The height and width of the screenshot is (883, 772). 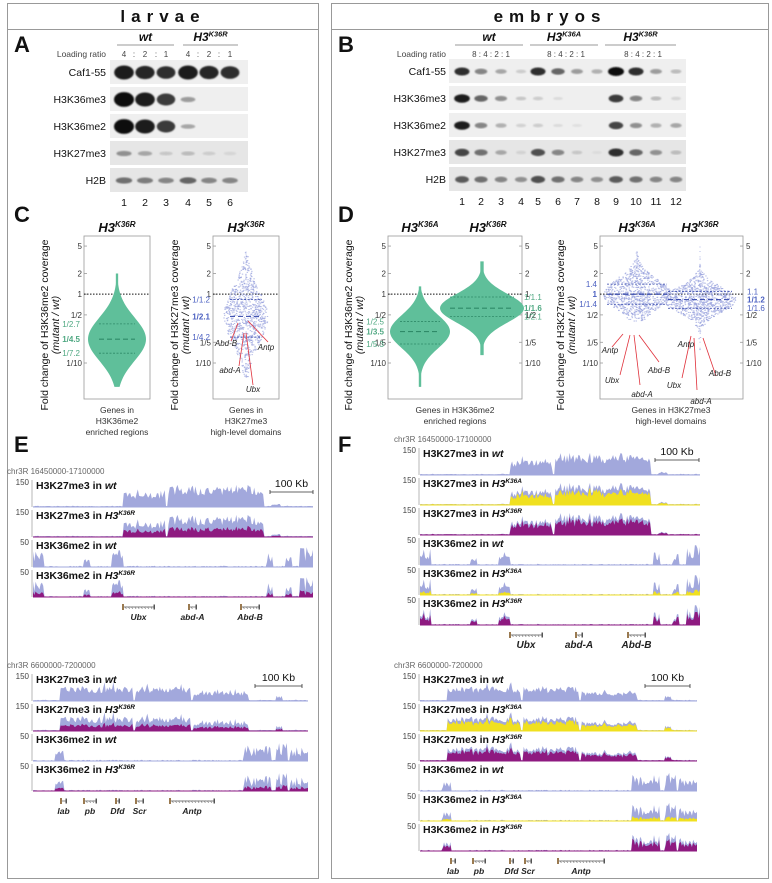 I want to click on y-axis-sublabel: (mutant / wt), so click(x=360, y=325).